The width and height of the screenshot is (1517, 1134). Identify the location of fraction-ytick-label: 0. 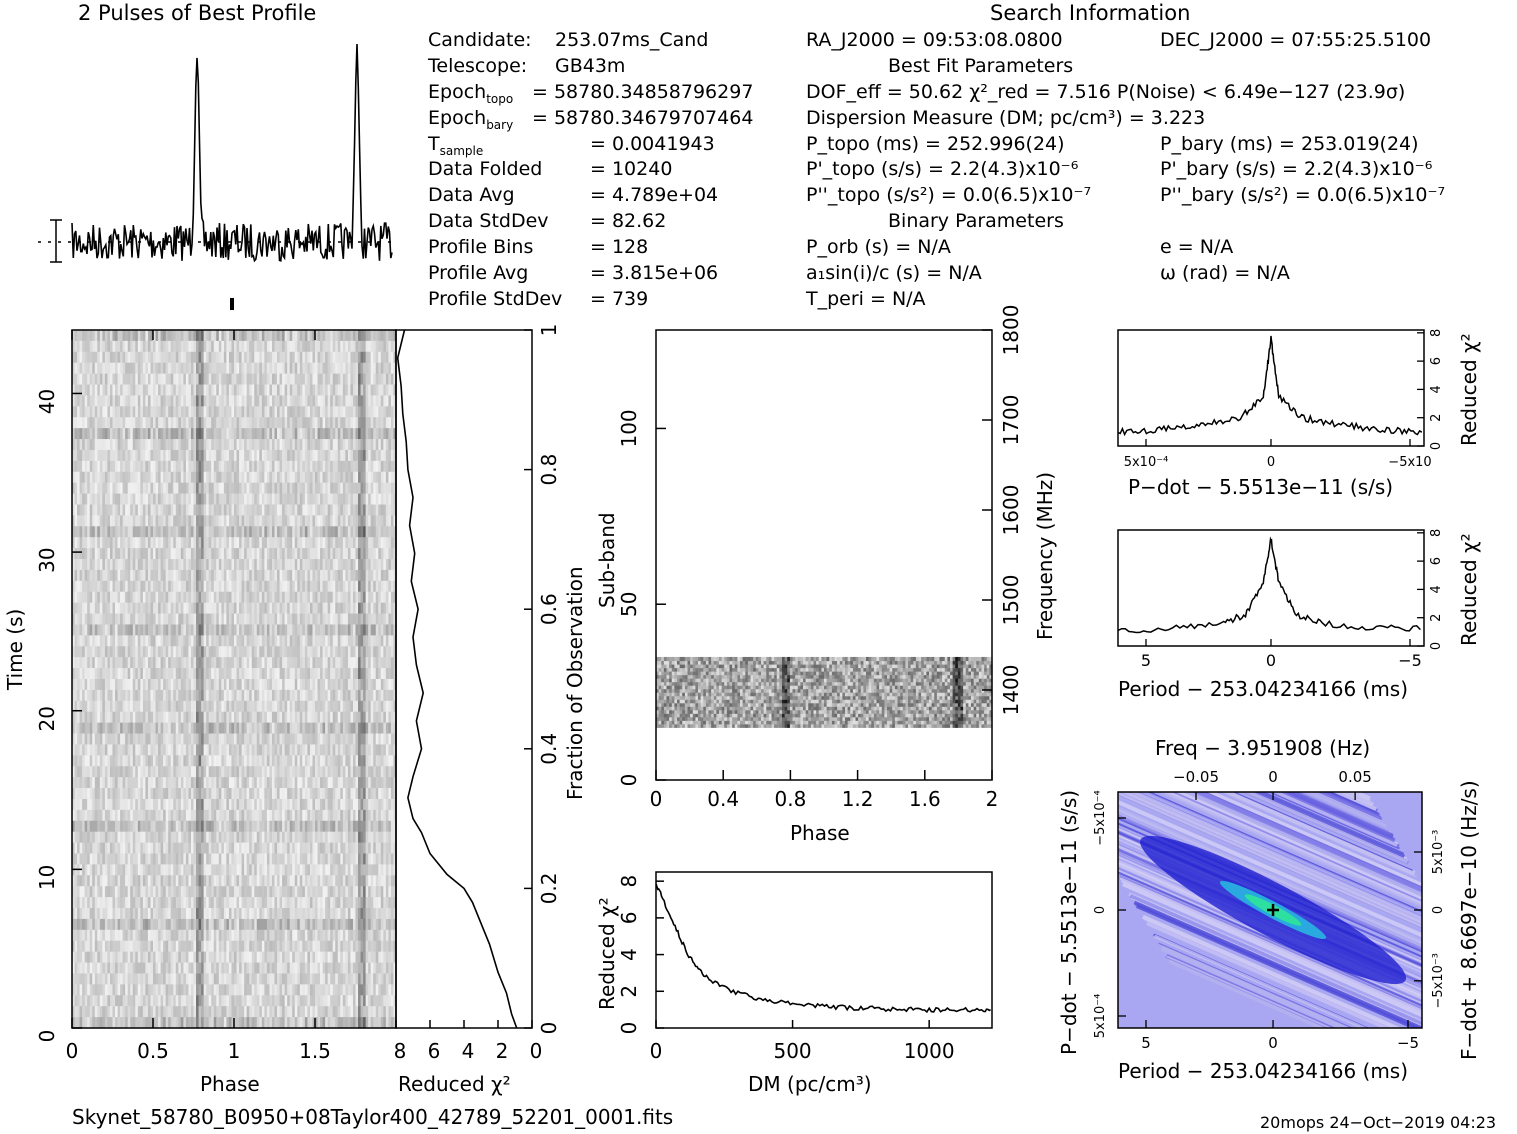
(549, 1028).